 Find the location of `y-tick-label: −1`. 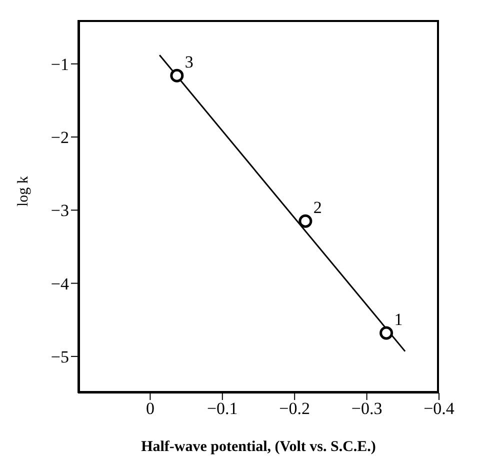

y-tick-label: −1 is located at coordinates (59, 64).